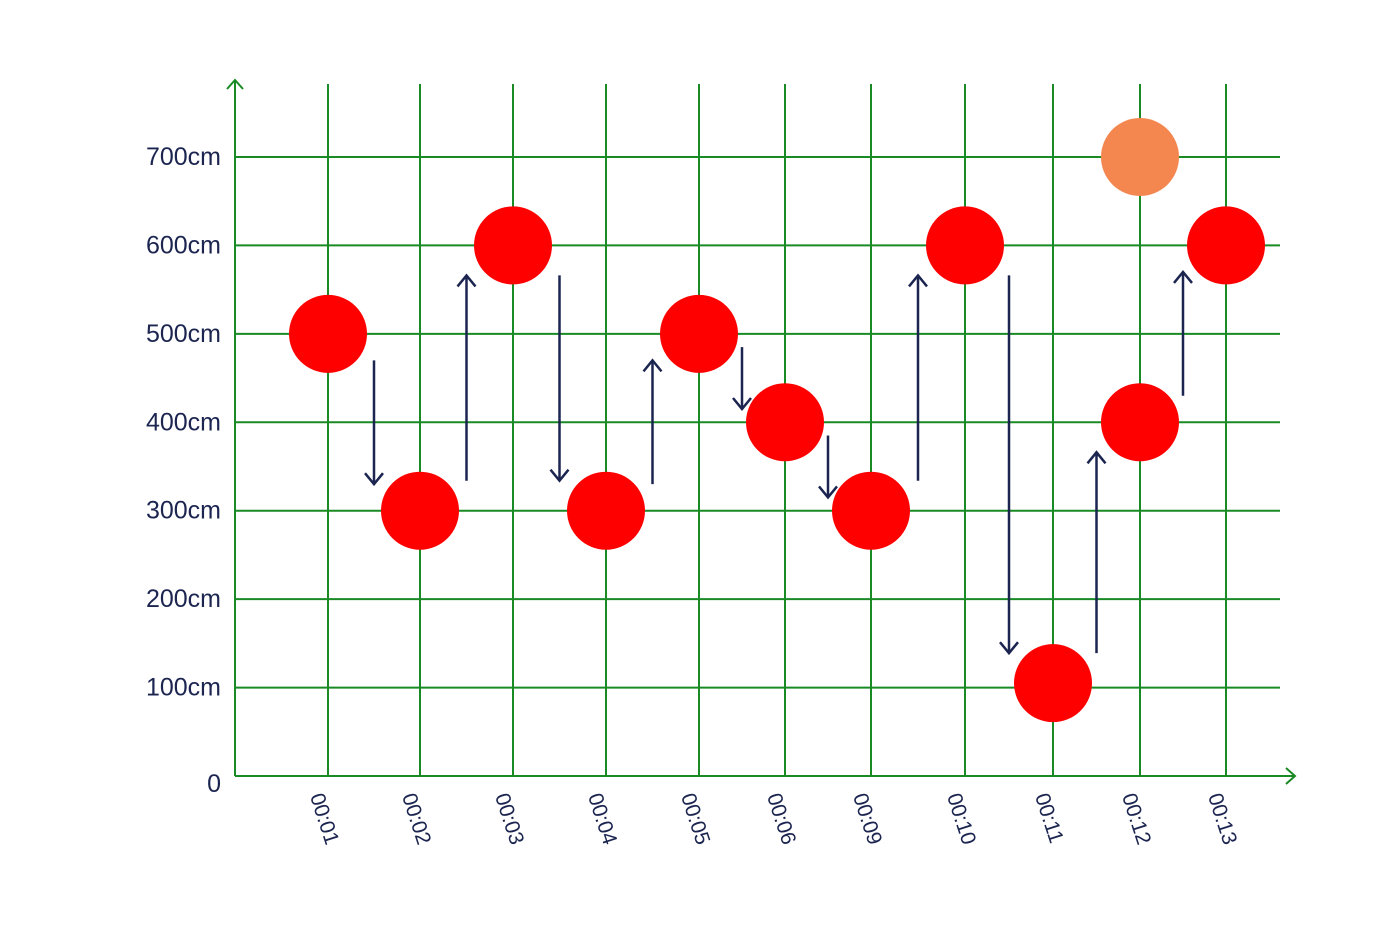 The width and height of the screenshot is (1400, 937). I want to click on x-tick-label: 00:09, so click(867, 818).